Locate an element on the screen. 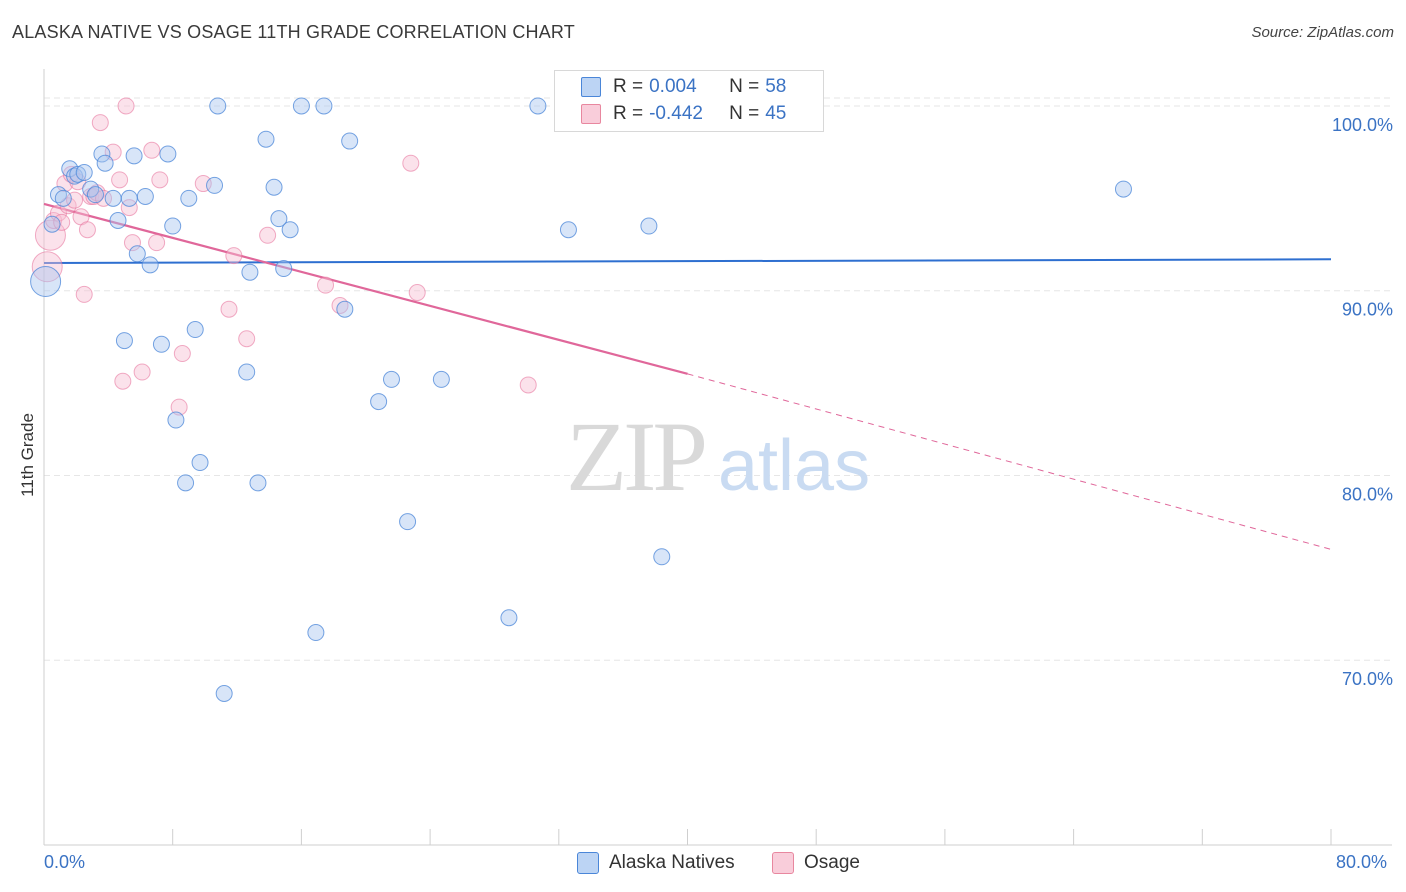 This screenshot has width=1406, height=892. legend-r-value: -0.442 is located at coordinates (676, 113).